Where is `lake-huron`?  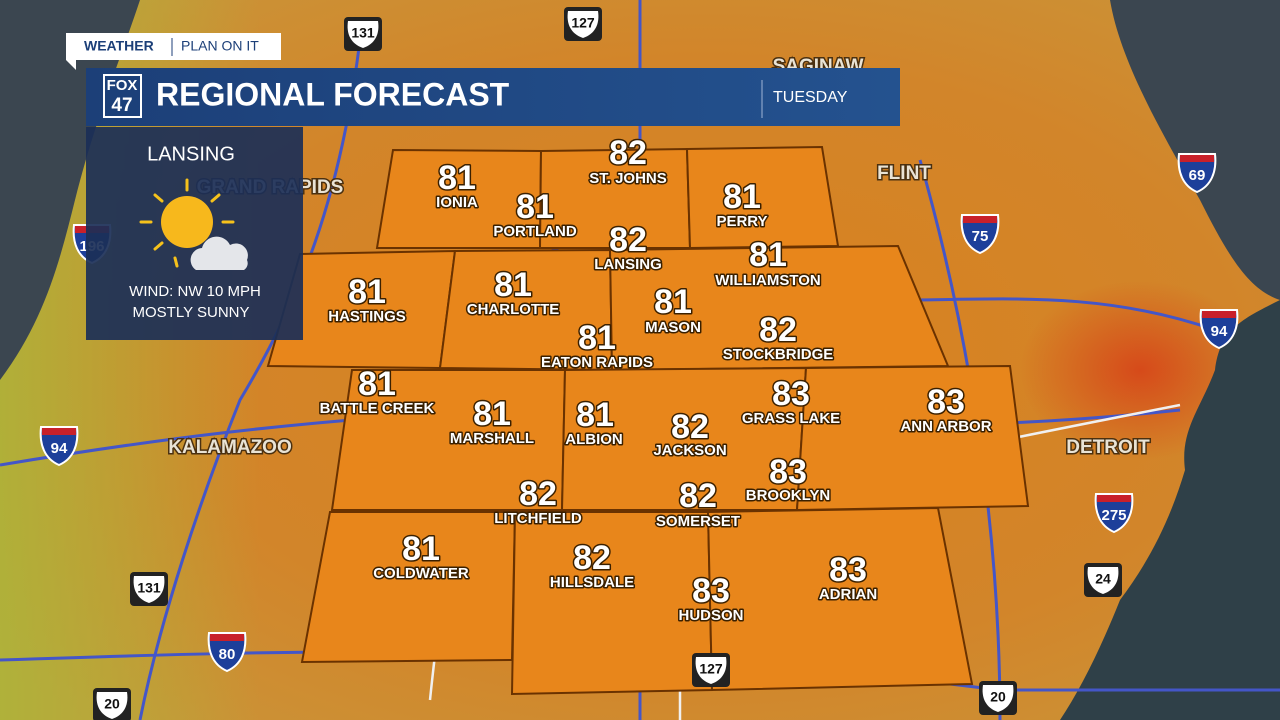
lake-huron is located at coordinates (1195, 150).